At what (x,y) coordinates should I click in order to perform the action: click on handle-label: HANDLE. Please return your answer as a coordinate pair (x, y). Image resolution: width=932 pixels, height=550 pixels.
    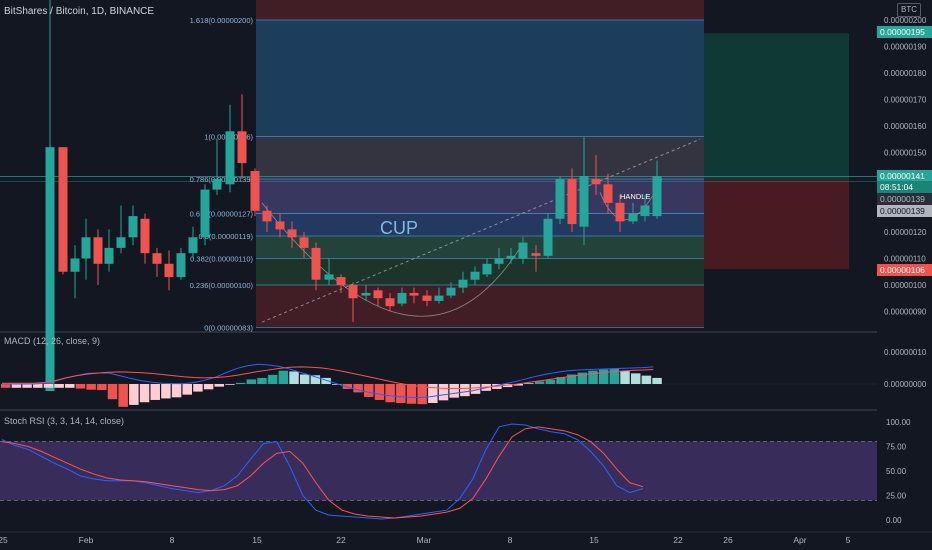
    Looking at the image, I should click on (635, 196).